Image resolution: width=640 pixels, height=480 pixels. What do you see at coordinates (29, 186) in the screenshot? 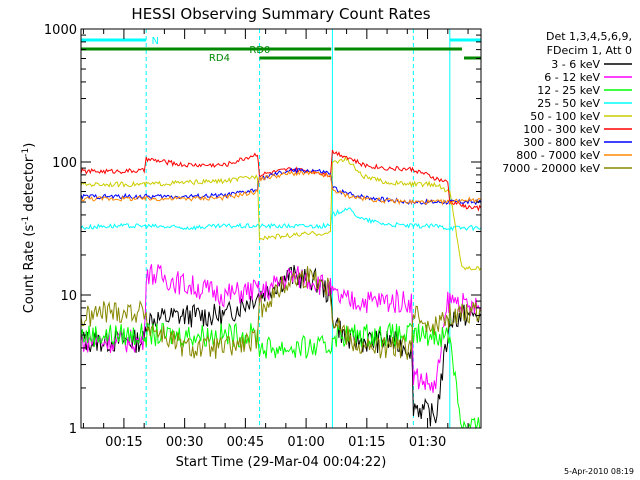
I see `y-axis-label-mid: detector` at bounding box center [29, 186].